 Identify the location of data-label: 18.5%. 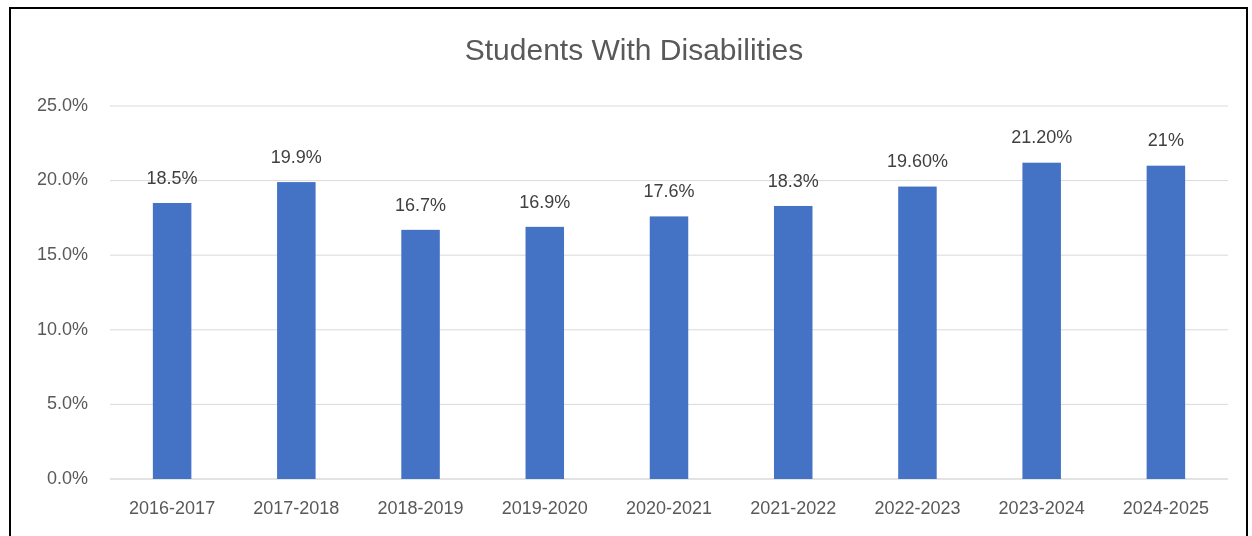
(172, 177).